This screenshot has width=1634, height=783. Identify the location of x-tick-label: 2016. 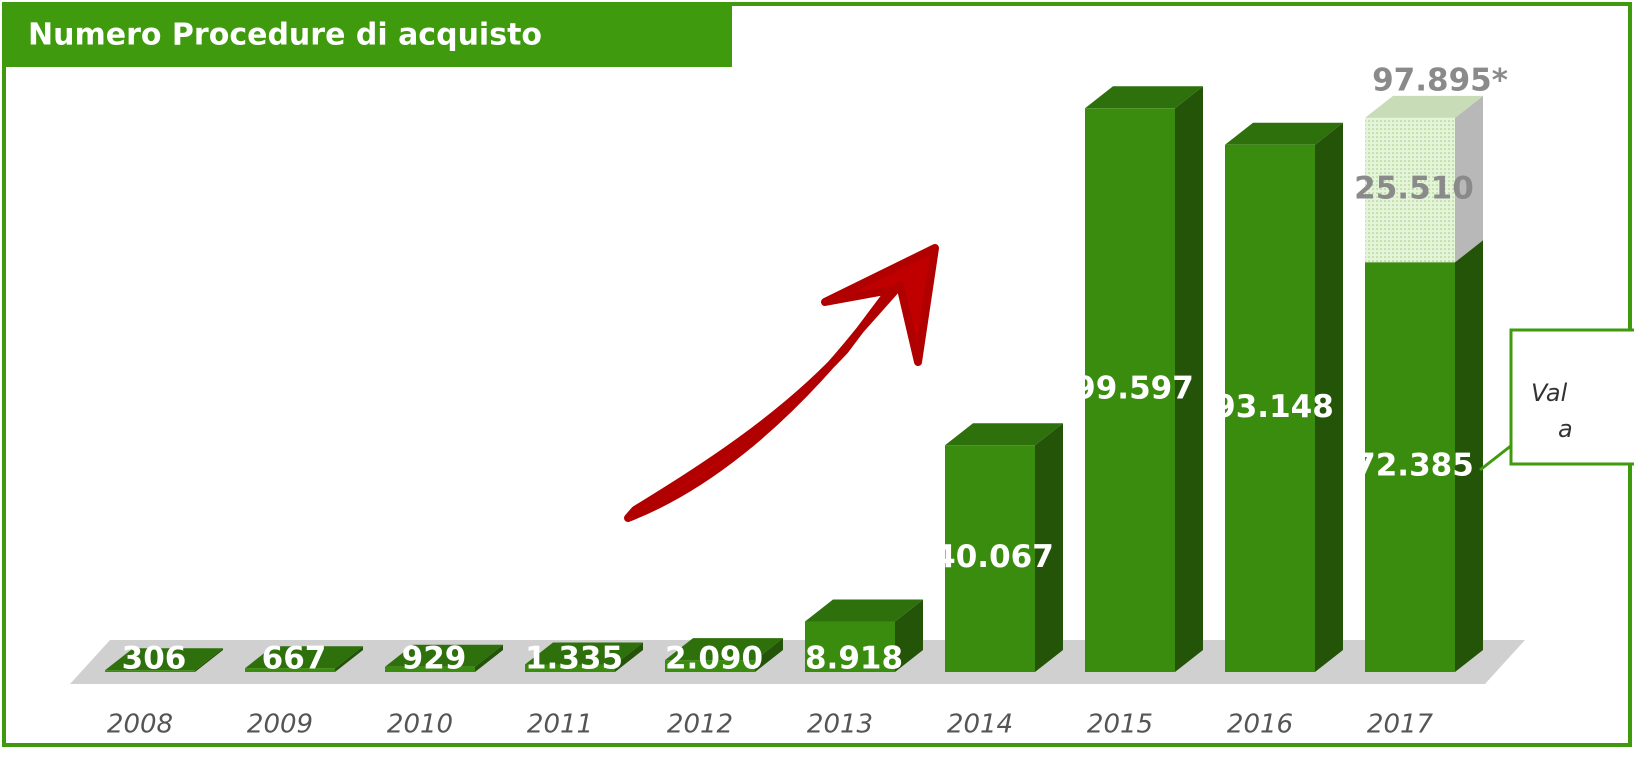
(1260, 725).